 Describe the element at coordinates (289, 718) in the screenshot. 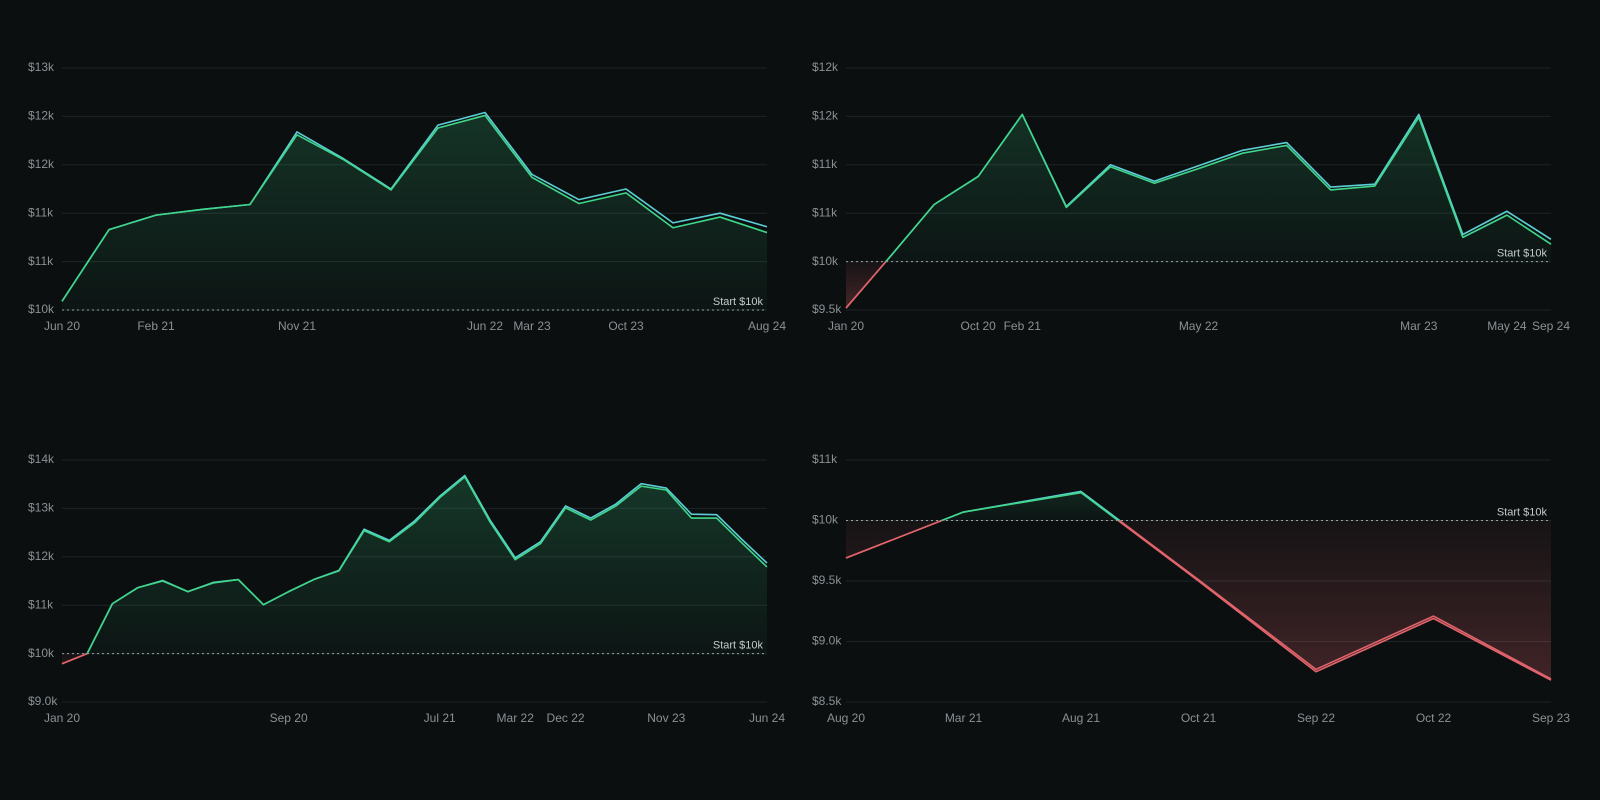

I see `x-tick-label: Sep 20` at that location.